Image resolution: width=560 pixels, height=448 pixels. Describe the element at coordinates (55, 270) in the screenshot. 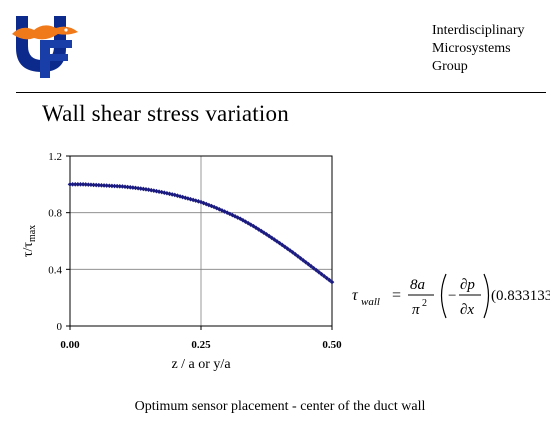

I see `y-tick-label: 0.4` at that location.